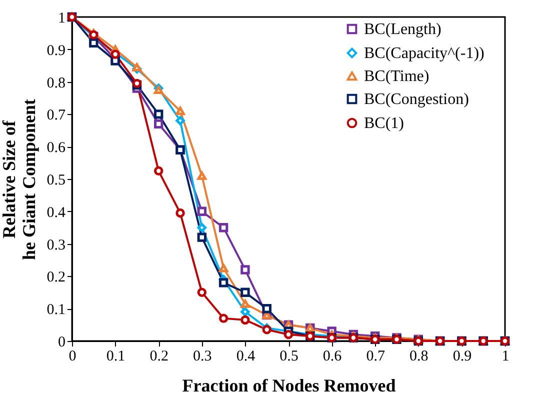 The height and width of the screenshot is (401, 540). Describe the element at coordinates (56, 50) in the screenshot. I see `y-tick-label: 0.9` at that location.